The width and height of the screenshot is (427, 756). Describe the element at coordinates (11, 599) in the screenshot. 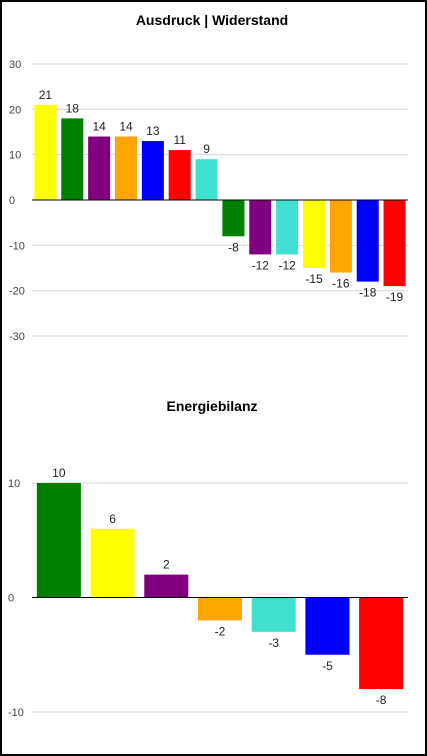

I see `chart-2-y-tick-label: 0` at that location.